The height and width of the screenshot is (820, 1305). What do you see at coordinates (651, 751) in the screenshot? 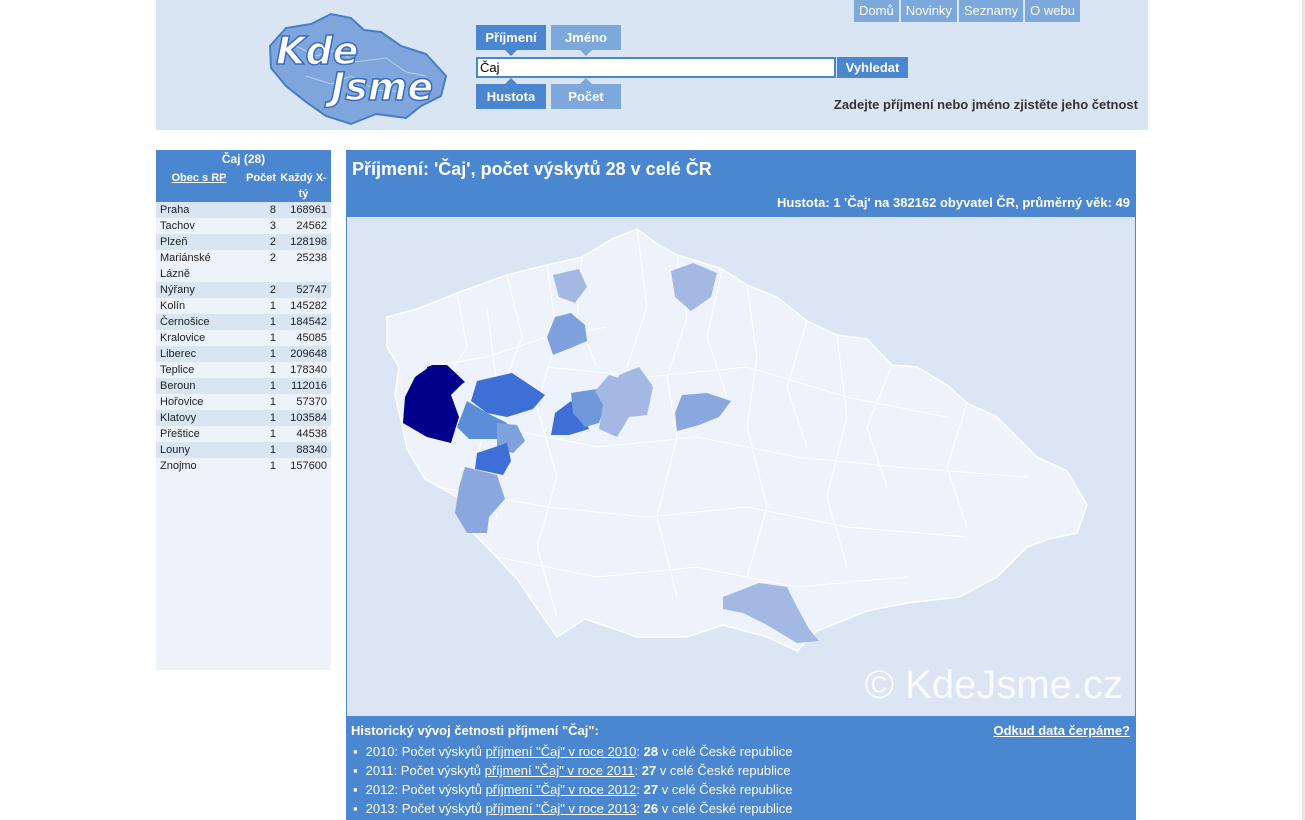
I see `history-count: 28` at bounding box center [651, 751].